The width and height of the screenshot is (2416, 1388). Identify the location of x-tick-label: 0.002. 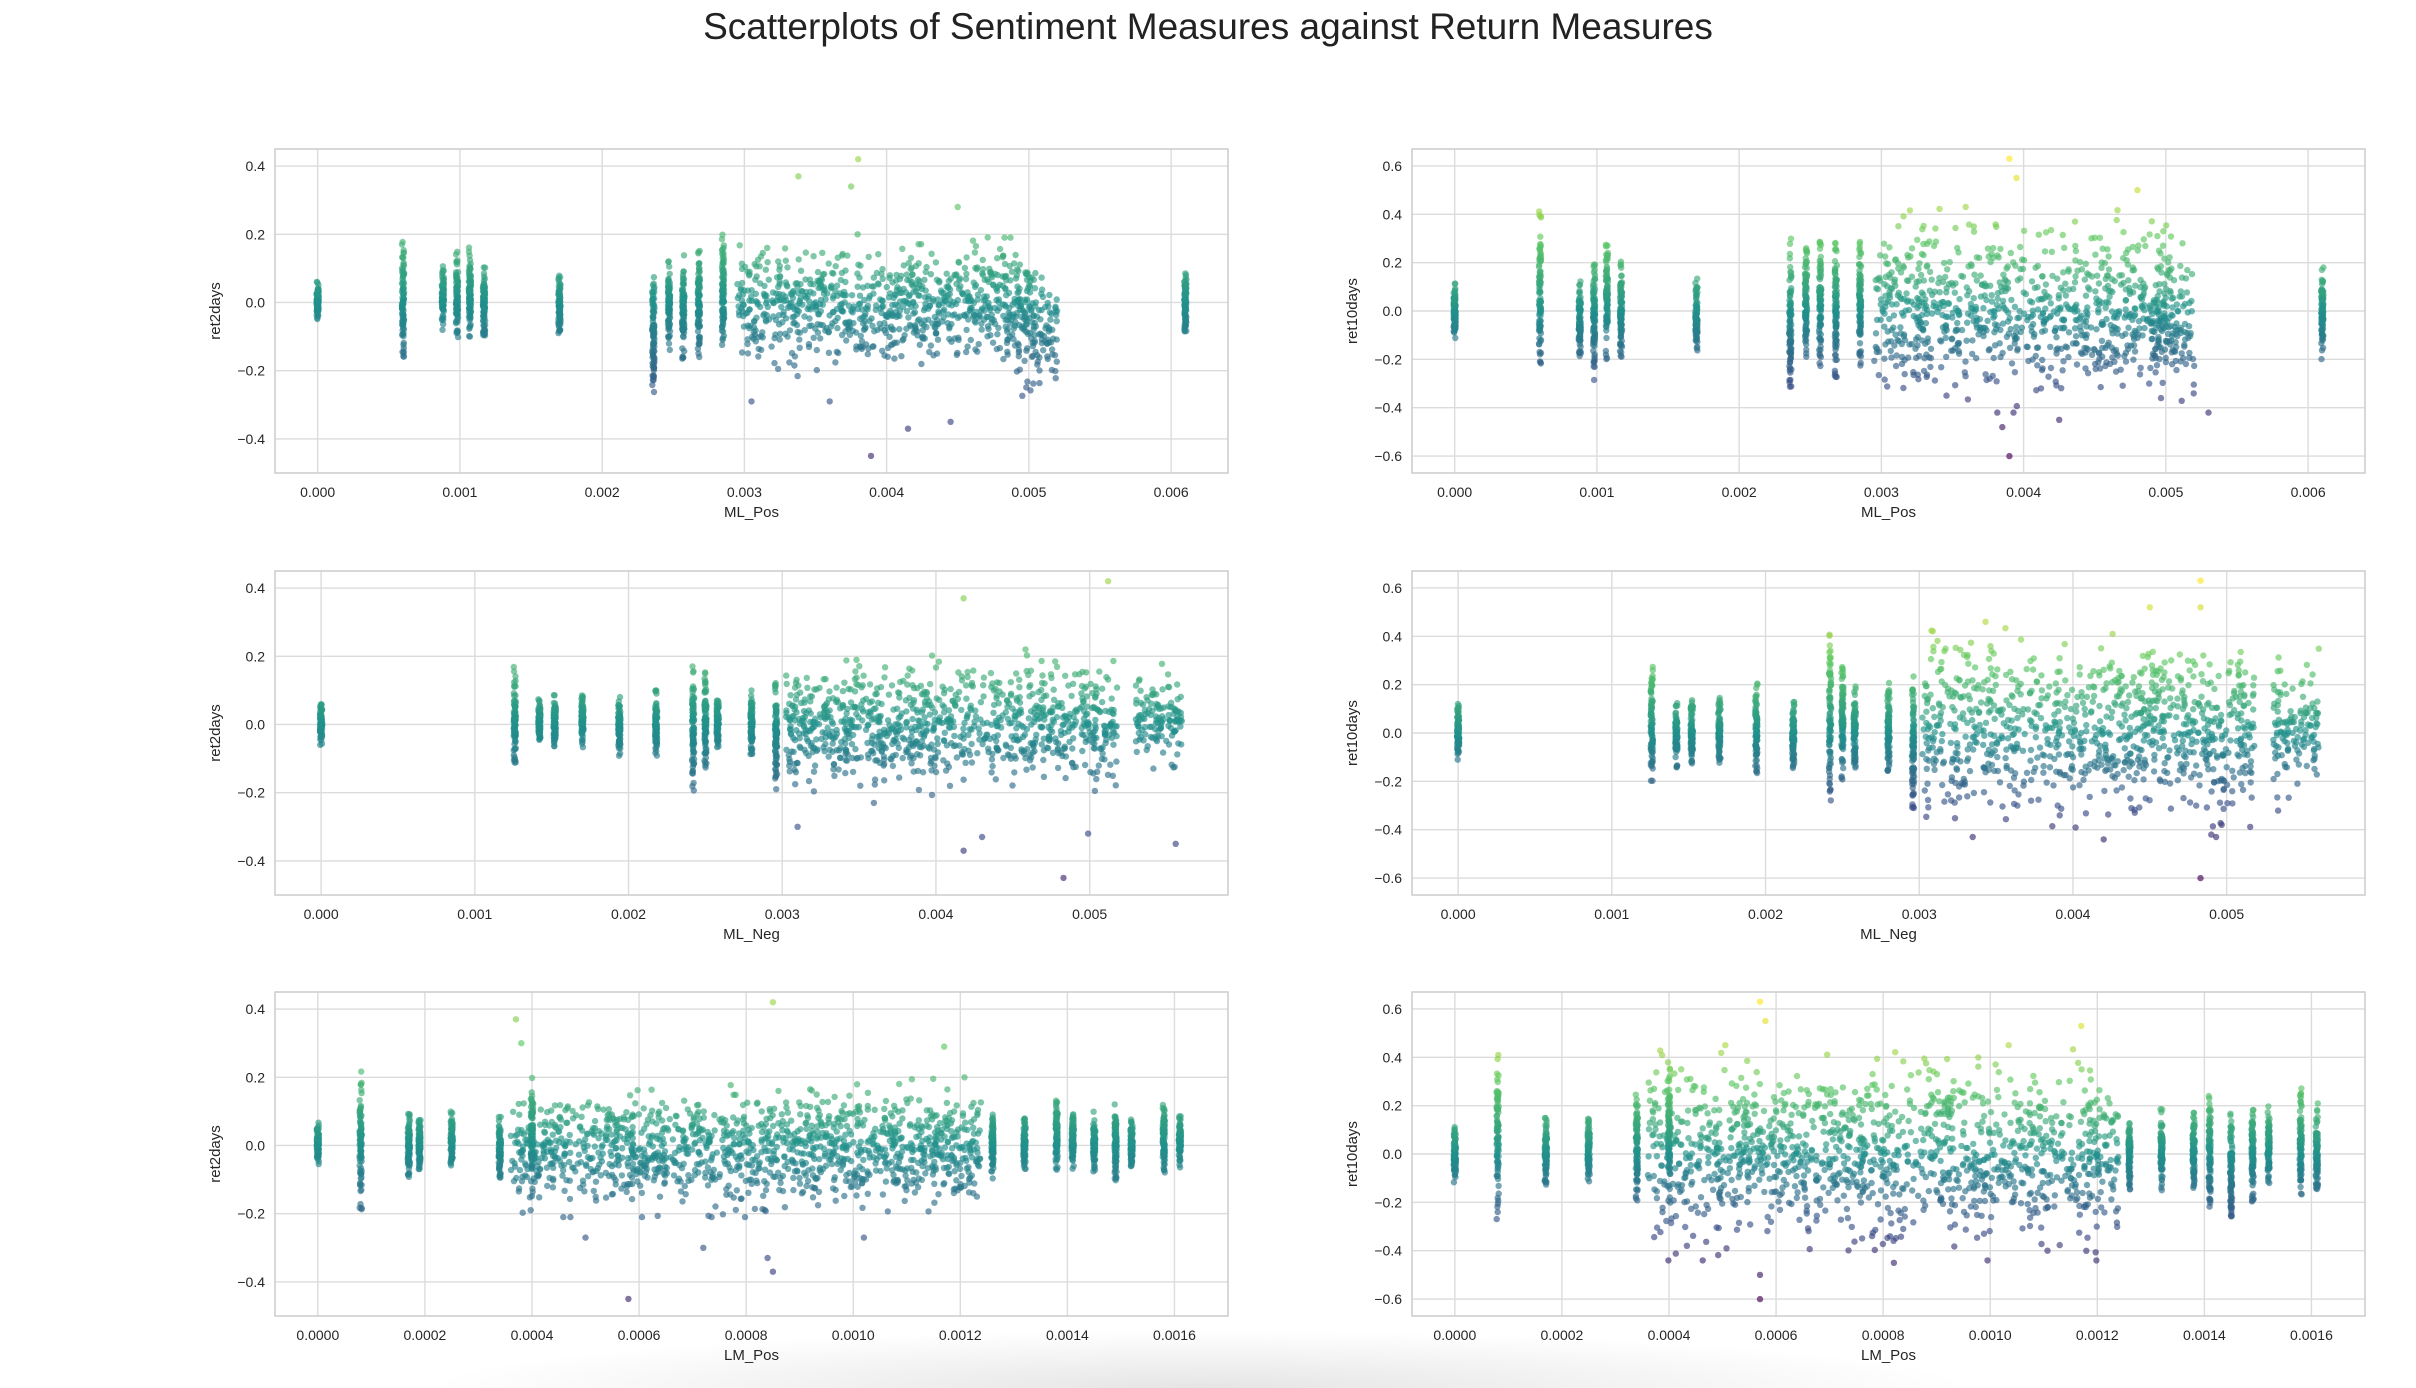
(628, 914).